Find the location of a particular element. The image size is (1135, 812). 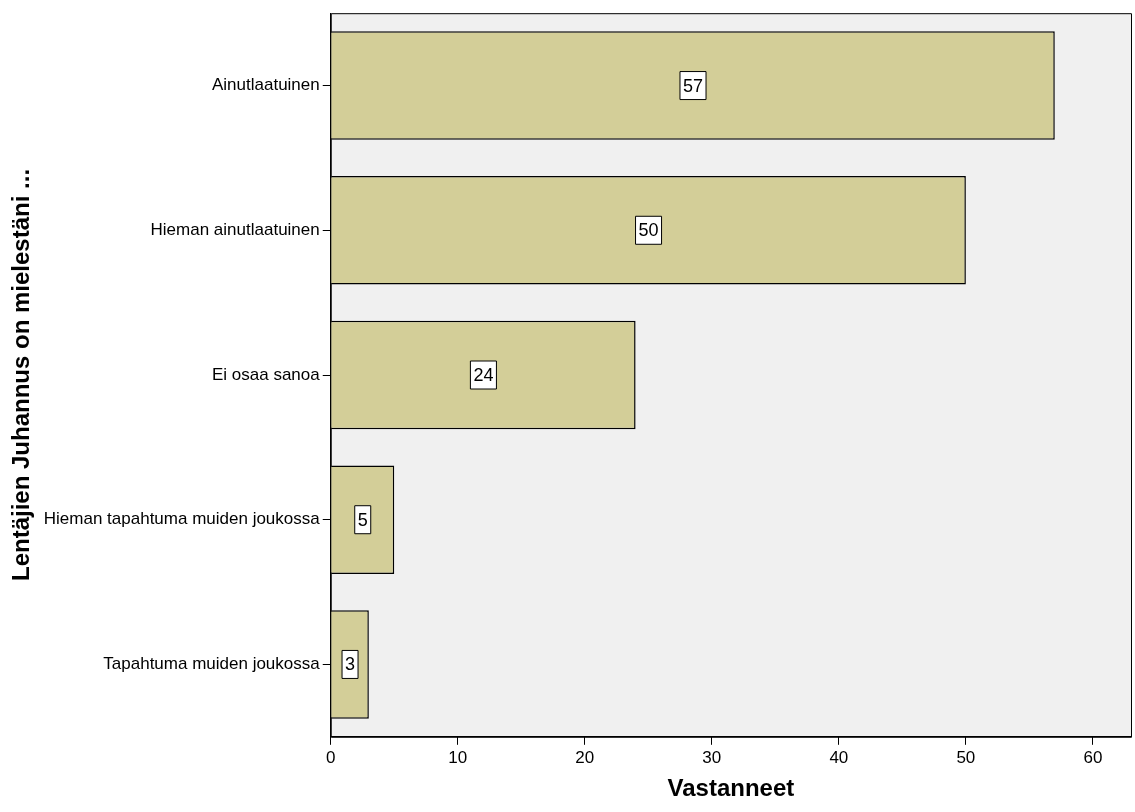

data-label: 57 is located at coordinates (693, 85).